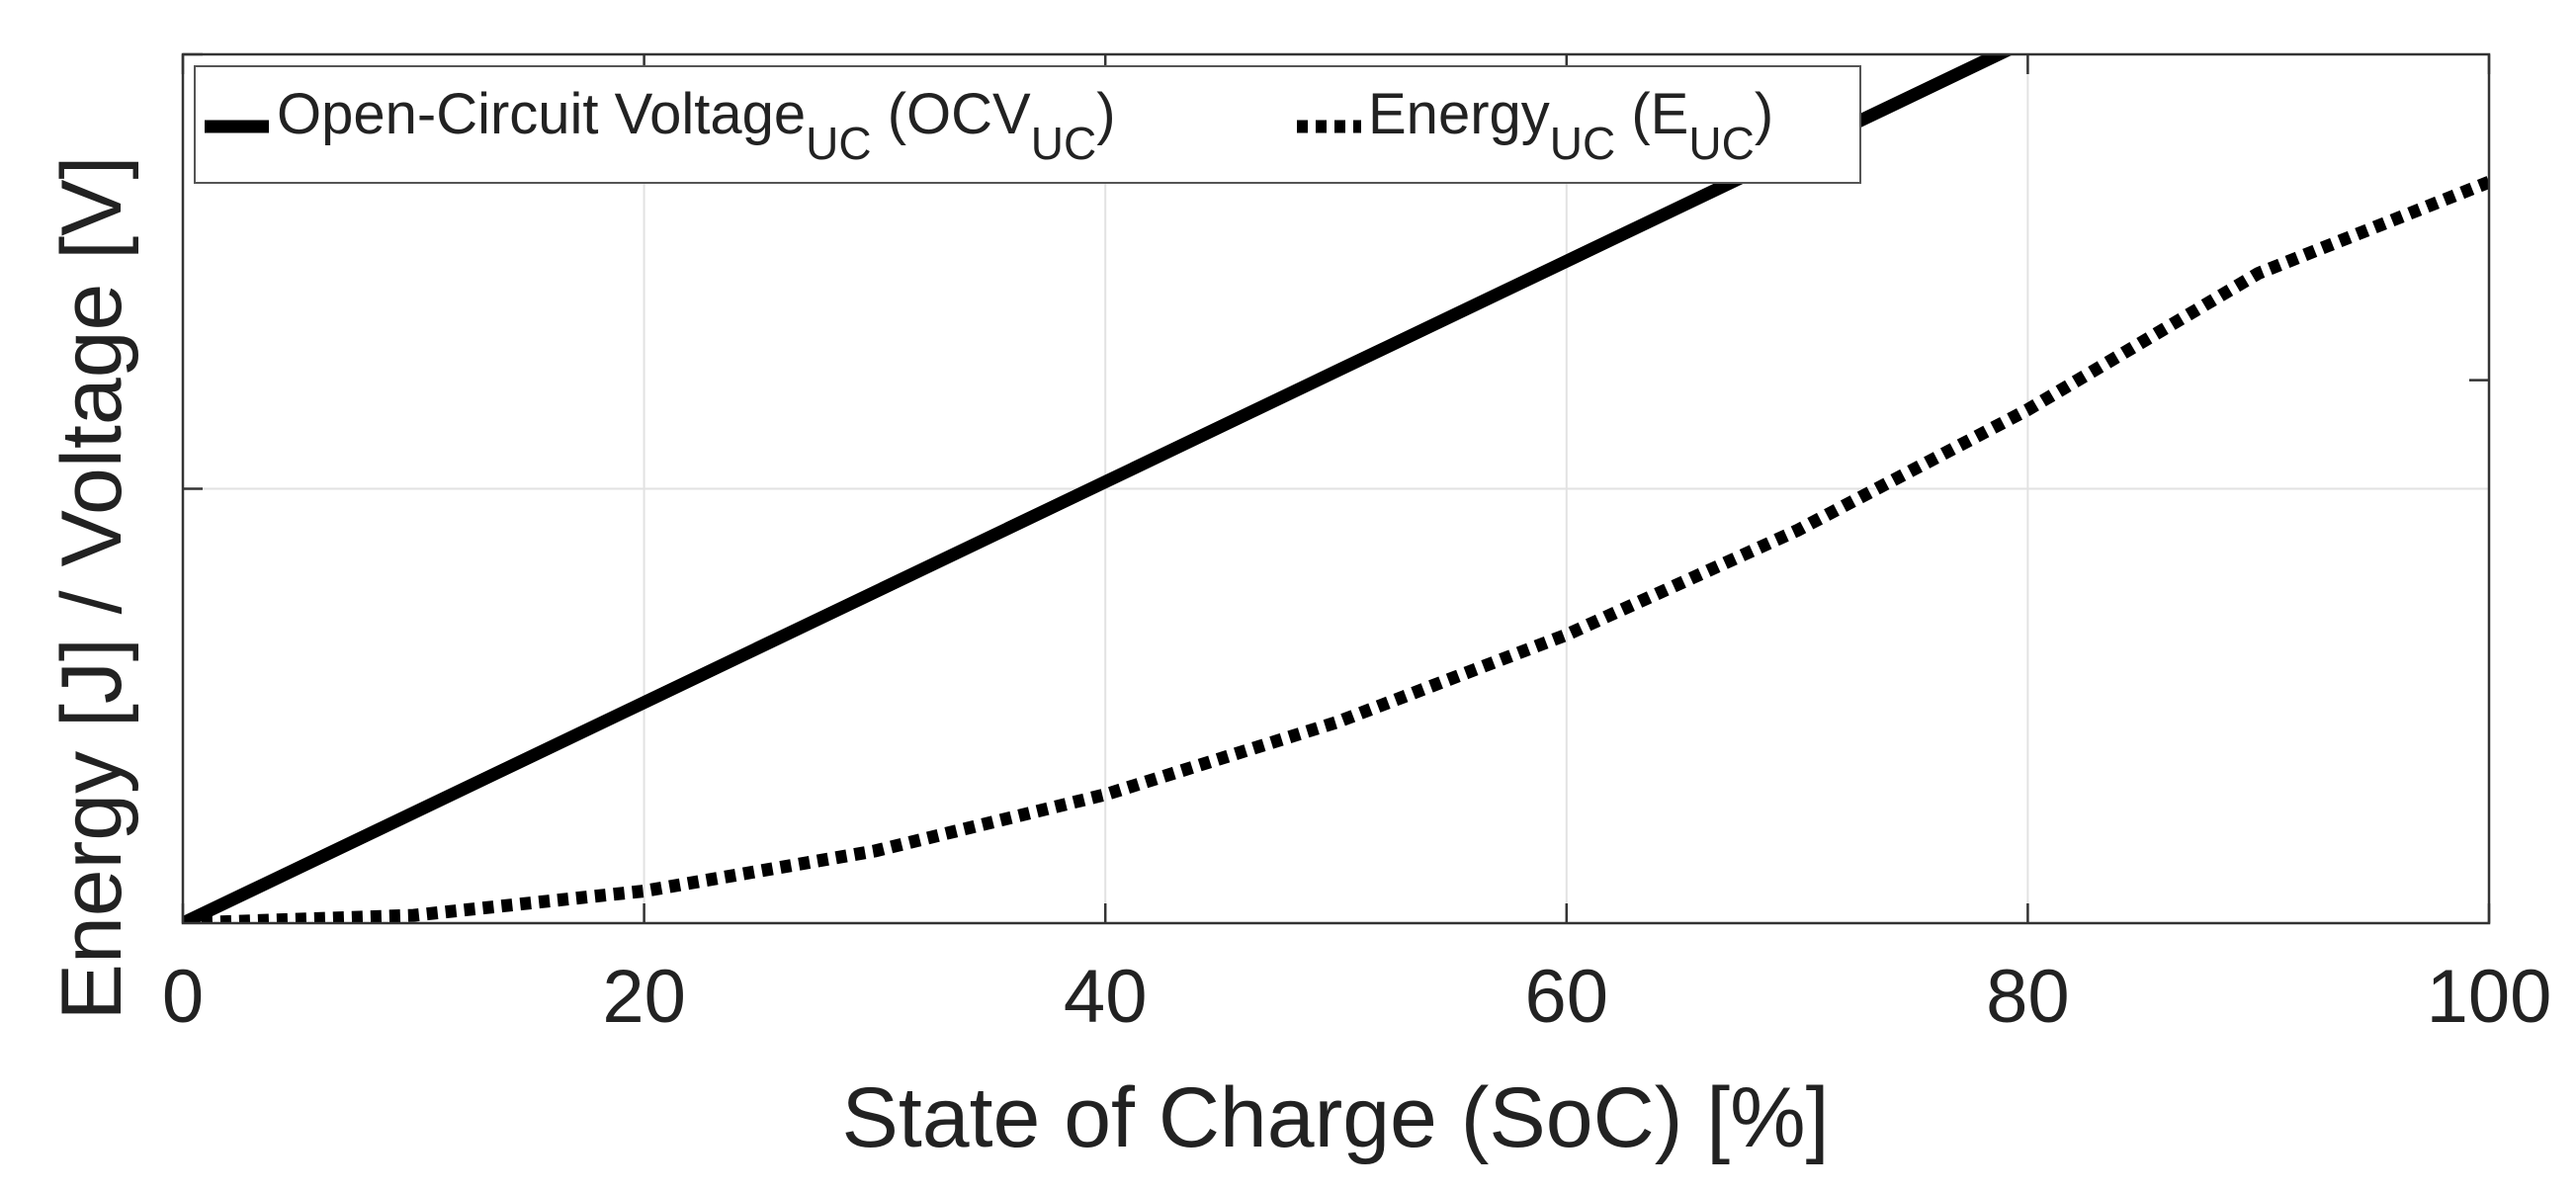 The width and height of the screenshot is (2576, 1192). I want to click on x-axis-title: State of Charge (SoC) [%], so click(1336, 1117).